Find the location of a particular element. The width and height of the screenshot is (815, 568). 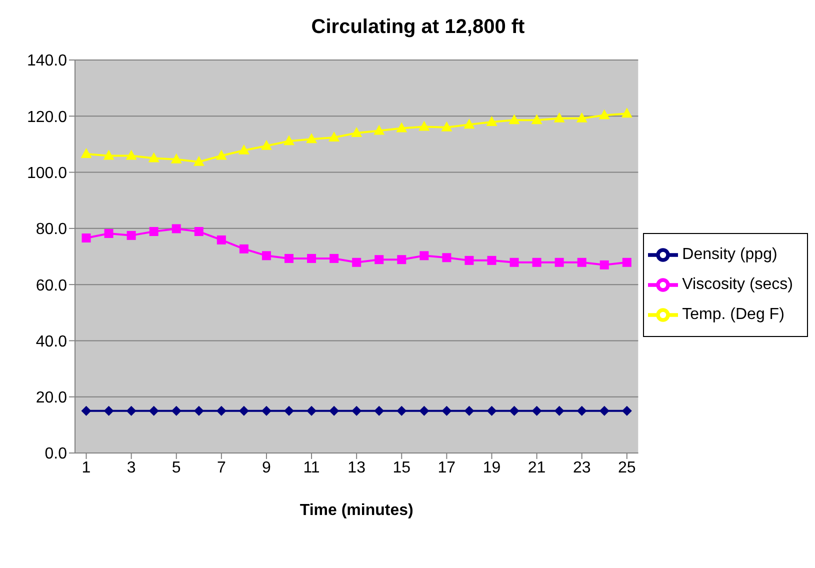

y-tick-label: 60.0 is located at coordinates (52, 285).